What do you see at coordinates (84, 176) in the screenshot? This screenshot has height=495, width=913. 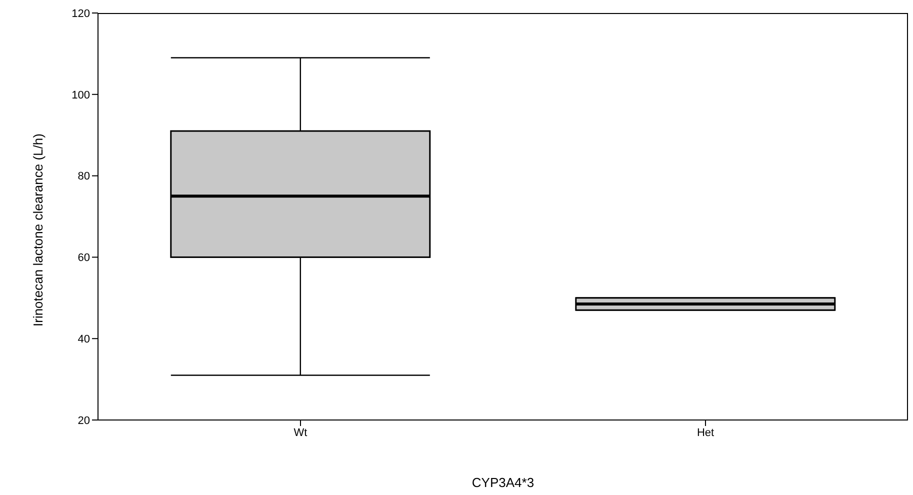 I see `y-tick-label: 80` at bounding box center [84, 176].